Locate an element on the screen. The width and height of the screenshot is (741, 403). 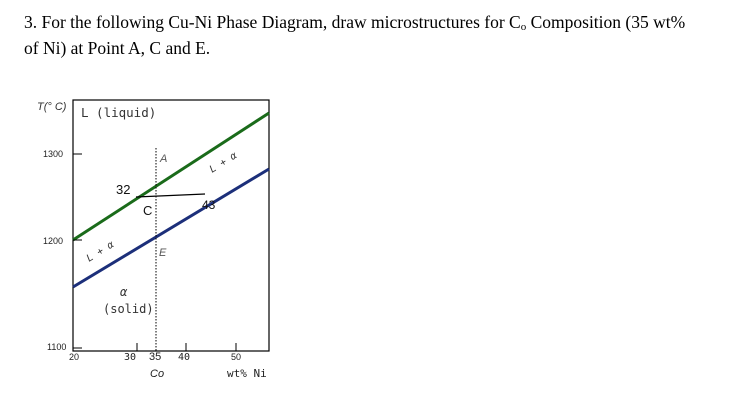
region-solid-label: (solid) is located at coordinates (128, 309).